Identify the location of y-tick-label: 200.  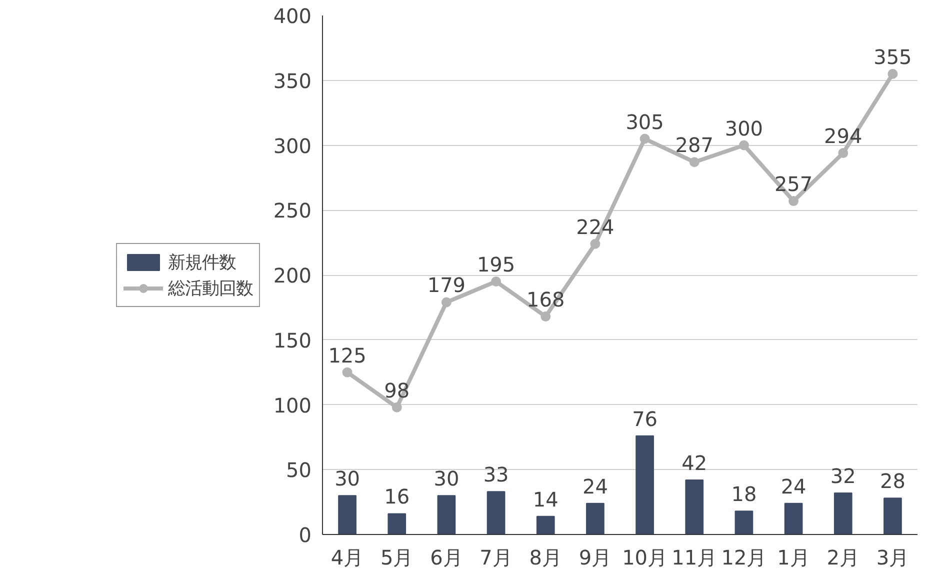
(292, 276).